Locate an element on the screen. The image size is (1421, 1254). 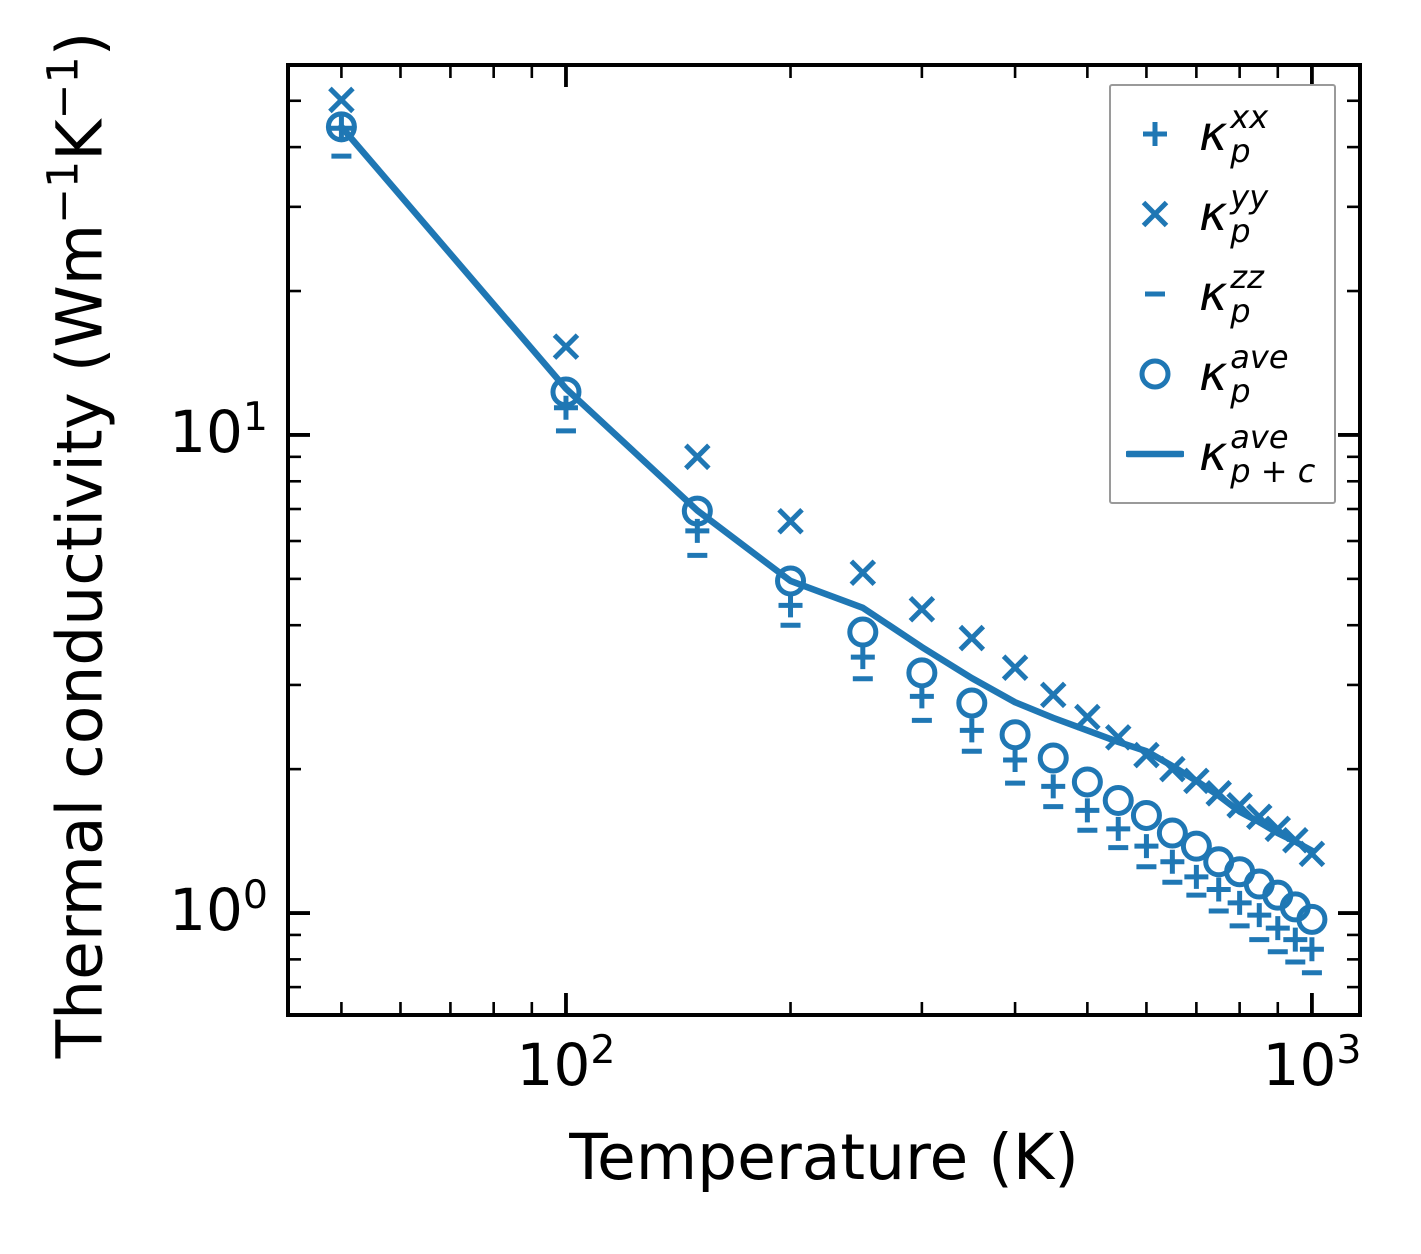
legend-item-kappa-xx: κ xx p is located at coordinates (1222, 134).